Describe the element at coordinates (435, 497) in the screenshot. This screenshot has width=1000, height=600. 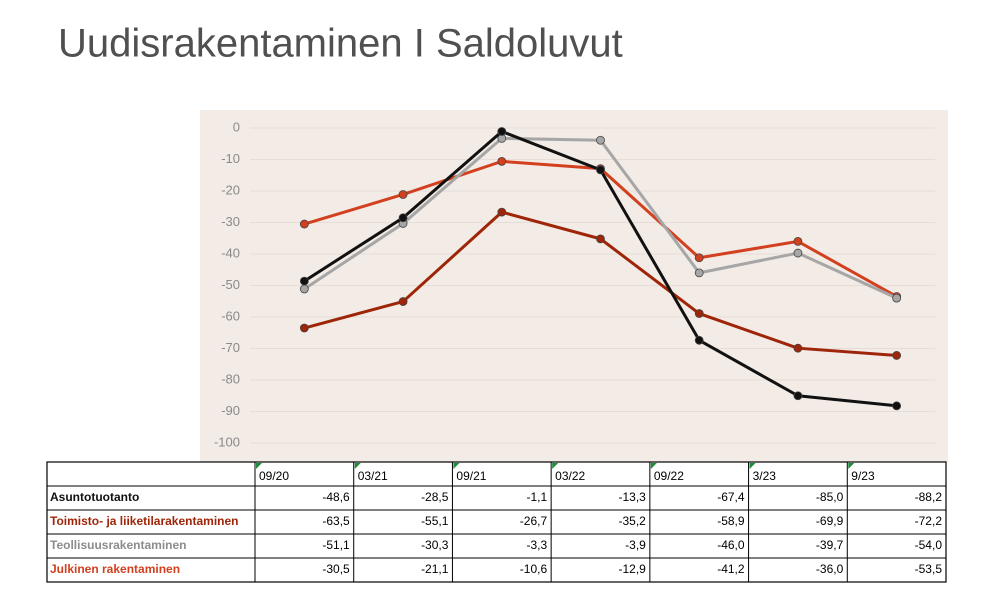
I see `data-label: -28,5` at that location.